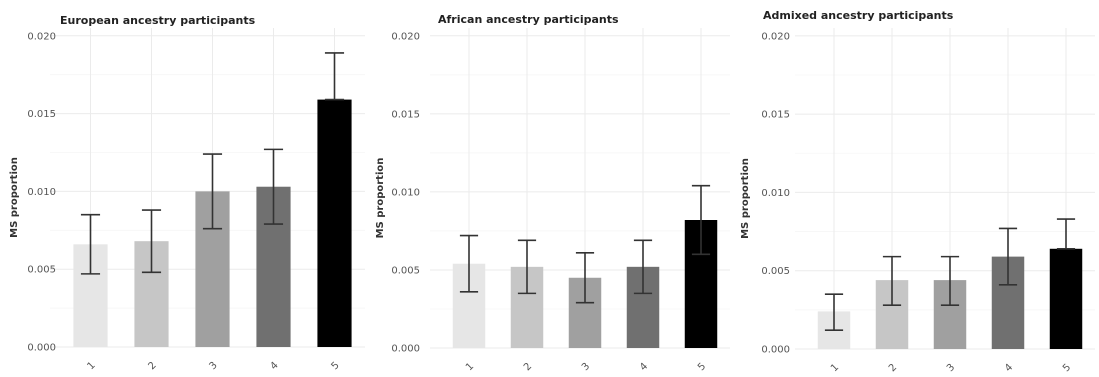 Image resolution: width=1099 pixels, height=377 pixels. I want to click on panel-title: Admixed ancestry participants, so click(858, 15).